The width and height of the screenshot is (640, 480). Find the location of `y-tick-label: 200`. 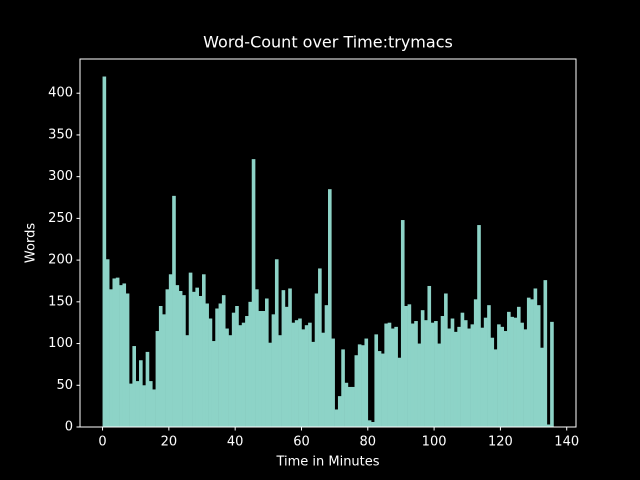

y-tick-label: 200 is located at coordinates (60, 260).